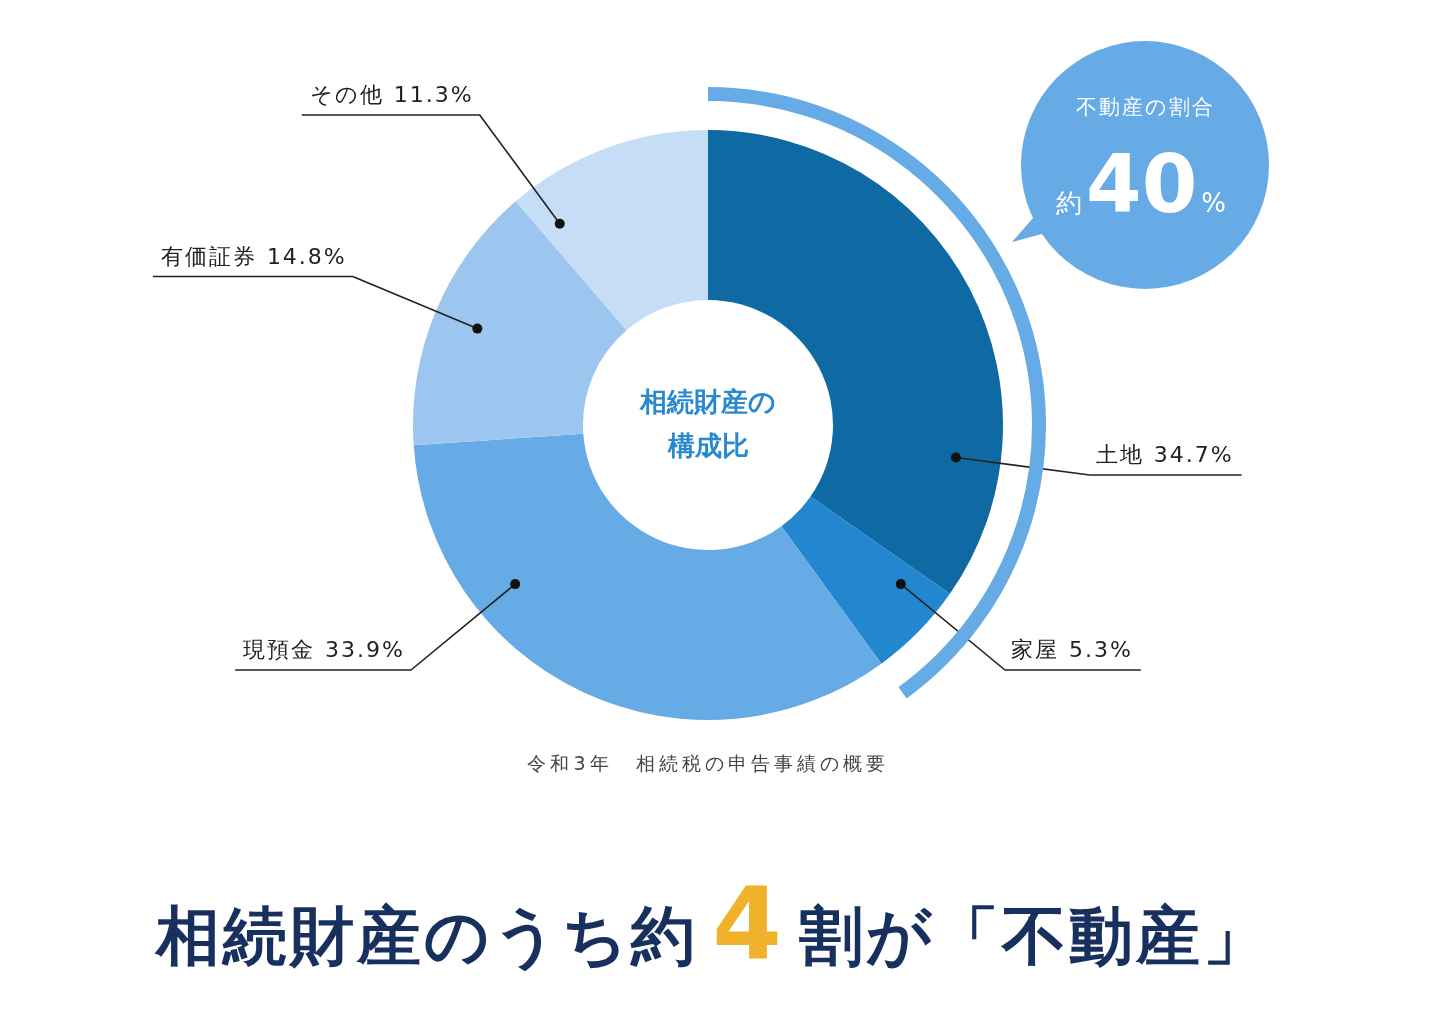 The image size is (1440, 1010). I want to click on annotation: 相続財産の構成比, so click(708, 423).